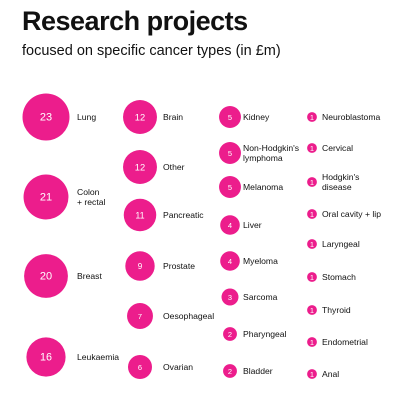  What do you see at coordinates (345, 342) in the screenshot?
I see `category-label-endometrial: Endometrial` at bounding box center [345, 342].